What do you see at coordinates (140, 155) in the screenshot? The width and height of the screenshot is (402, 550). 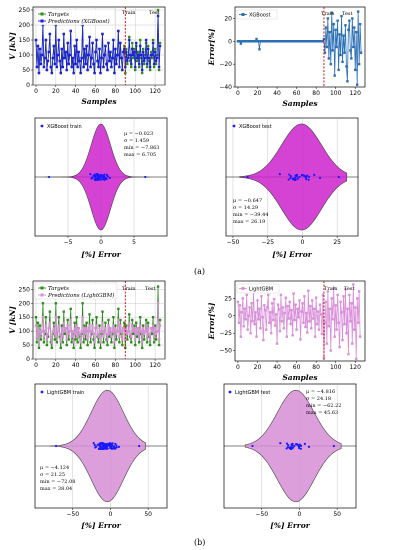 I see `stat-max: max = 6.705` at bounding box center [140, 155].